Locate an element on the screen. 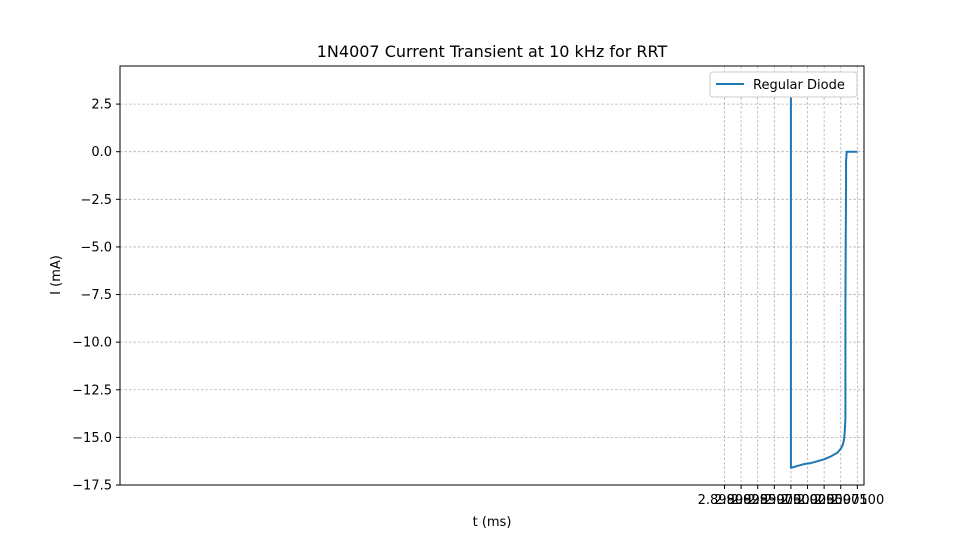 Image resolution: width=960 pixels, height=545 pixels. x-axis-label: t (ms) is located at coordinates (492, 522).